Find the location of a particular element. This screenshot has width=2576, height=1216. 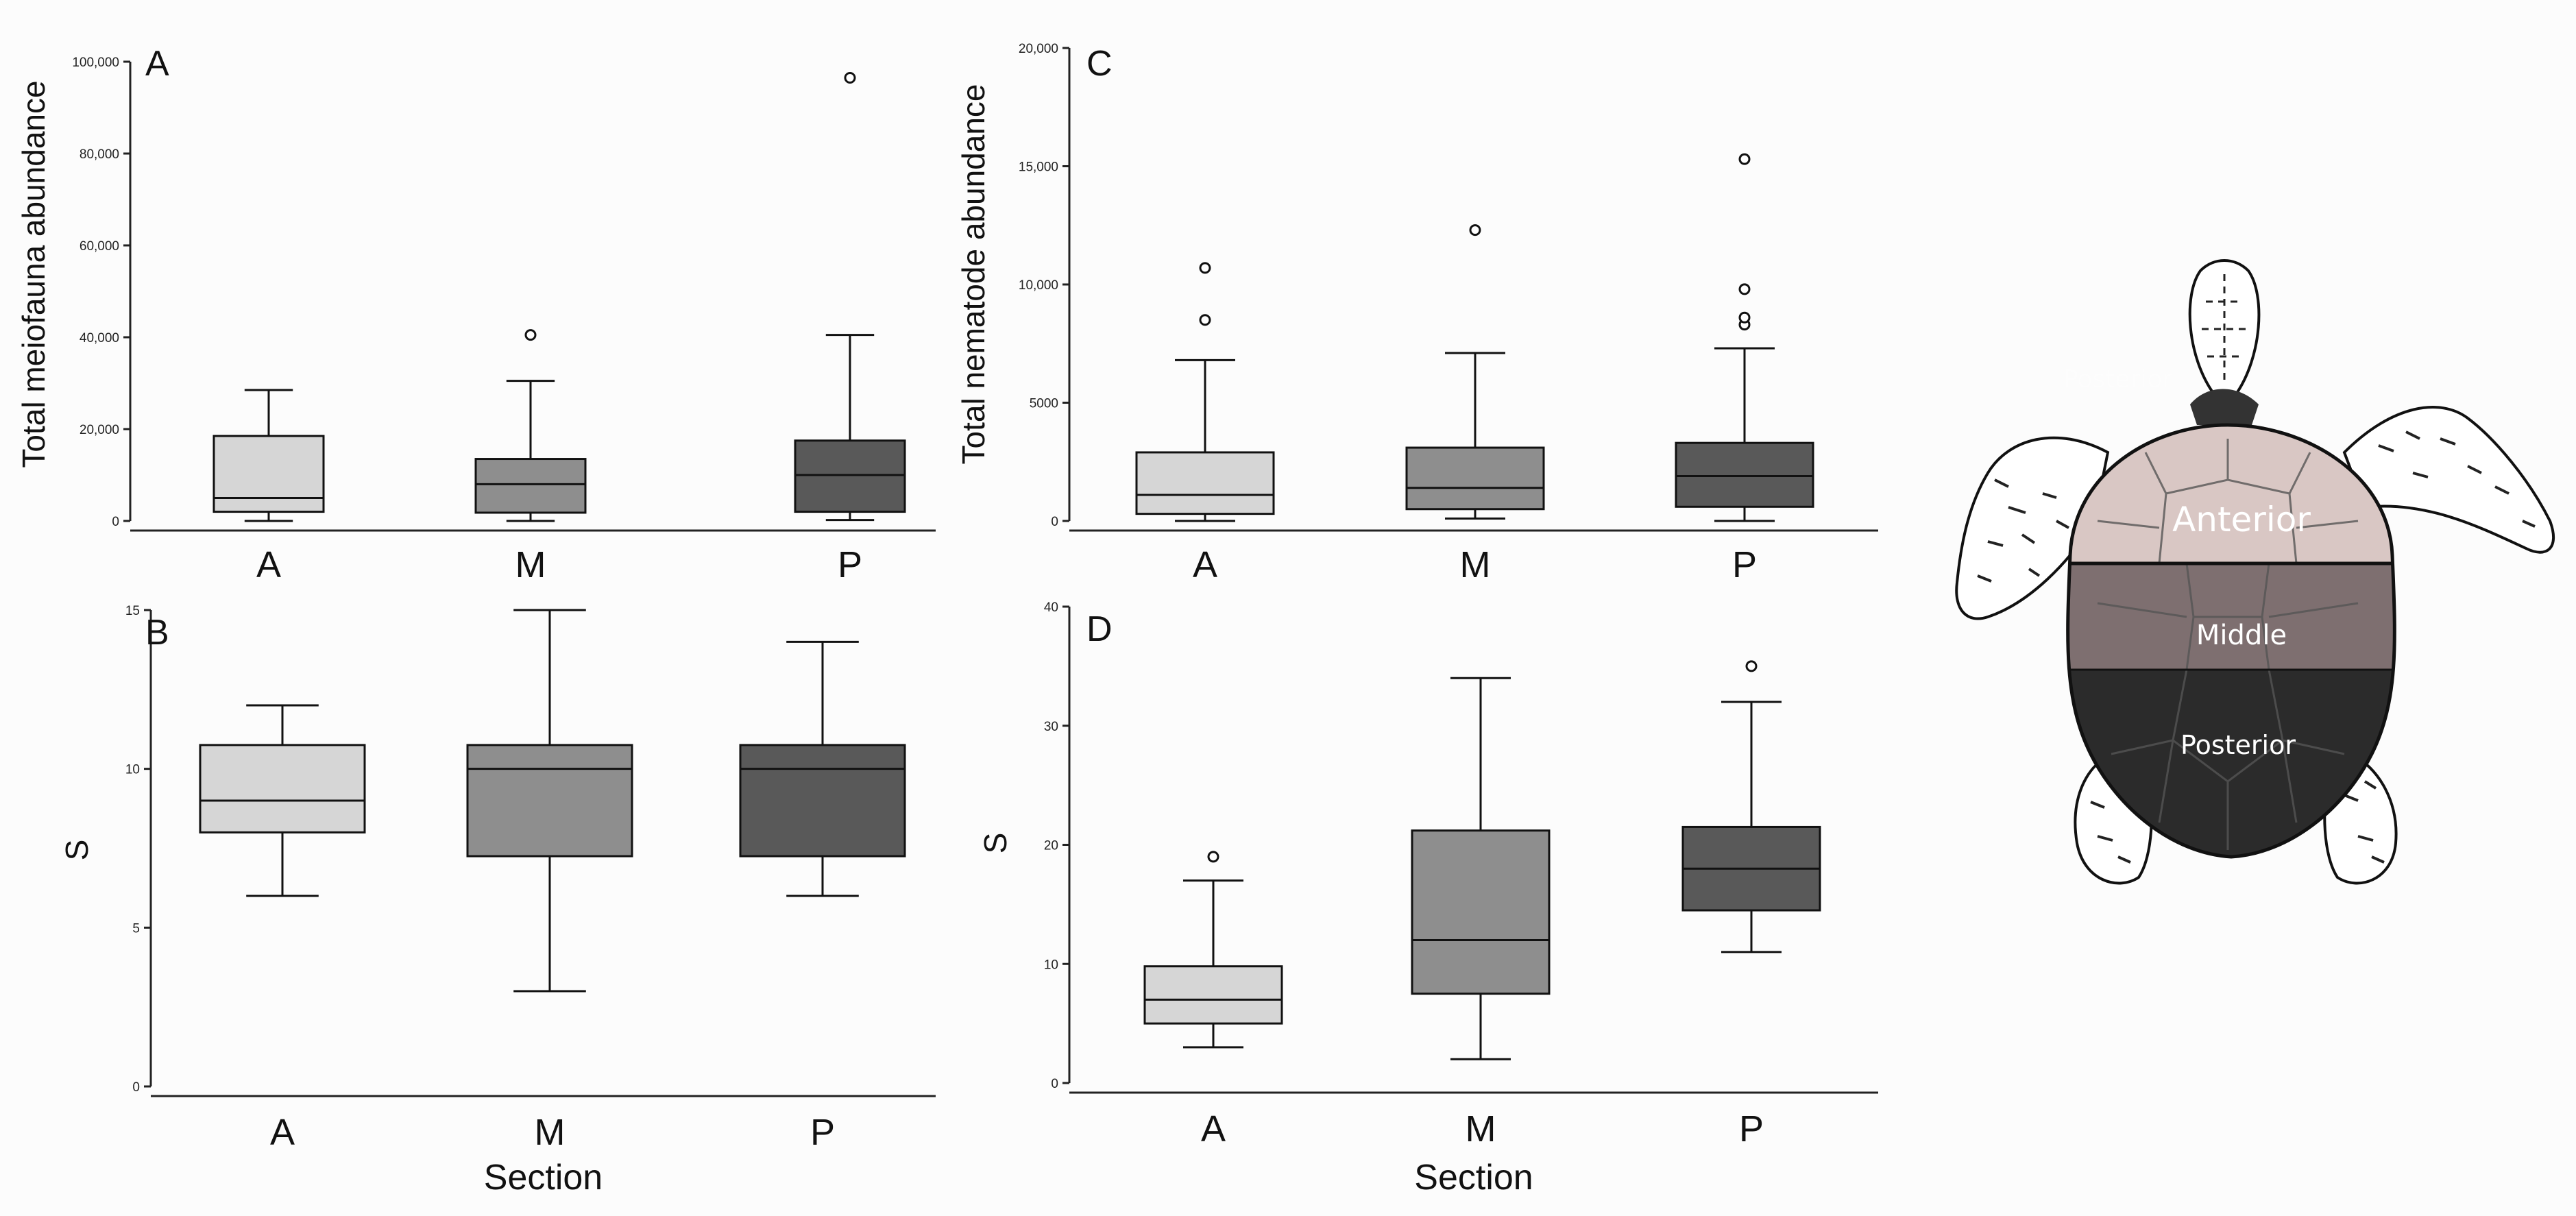

shell-anterior is located at coordinates (2231, 494).